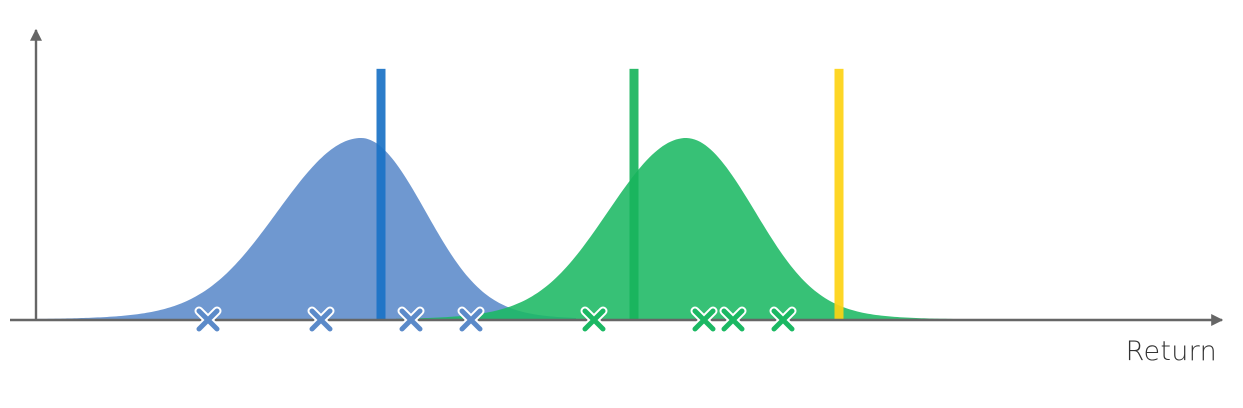  Describe the element at coordinates (495, 320) in the screenshot. I see `sample-markers` at that location.